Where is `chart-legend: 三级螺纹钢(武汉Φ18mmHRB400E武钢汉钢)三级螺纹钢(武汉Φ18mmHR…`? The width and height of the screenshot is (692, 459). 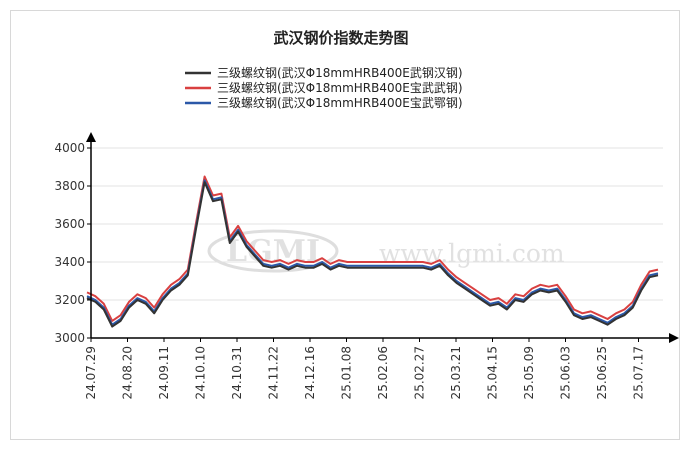
chart-legend: 三级螺纹钢(武汉Φ18mmHRB400E武钢汉钢)三级螺纹钢(武汉Φ18mmHR… is located at coordinates (324, 88).